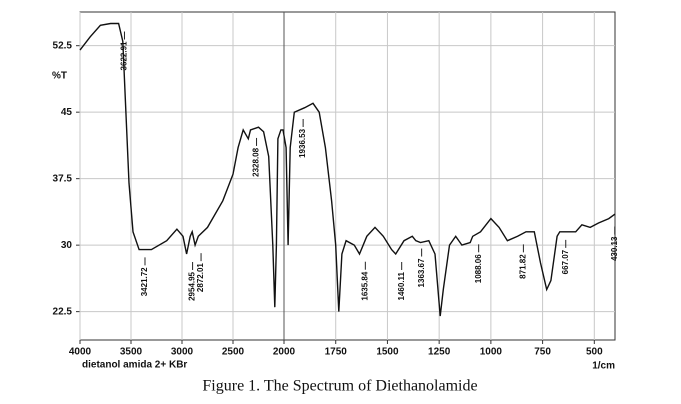 The height and width of the screenshot is (404, 681). I want to click on x-tick-label: 1250, so click(439, 352).